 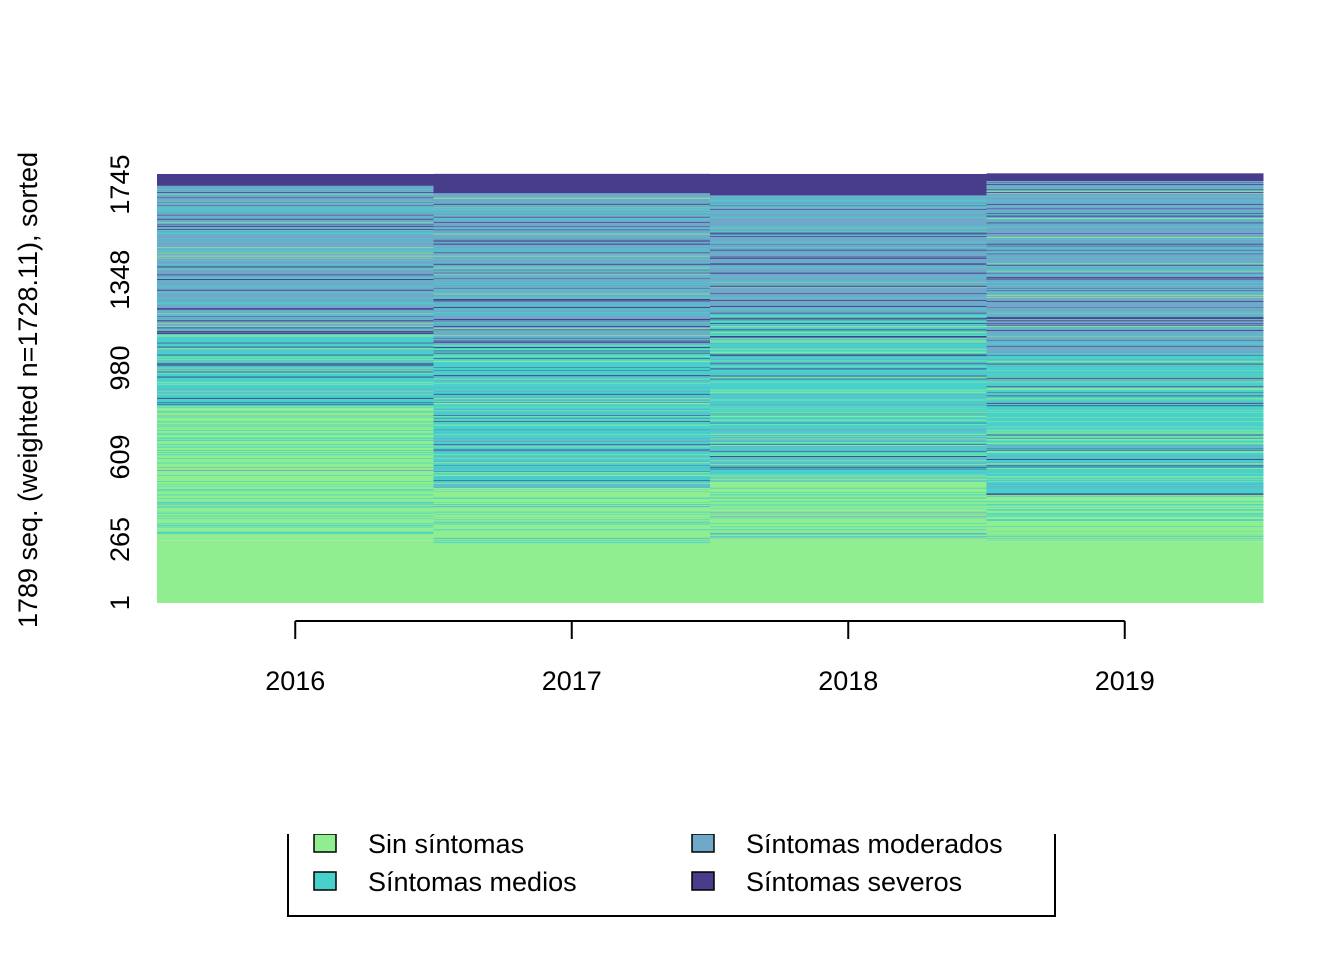 I want to click on severos-band, so click(x=572, y=183).